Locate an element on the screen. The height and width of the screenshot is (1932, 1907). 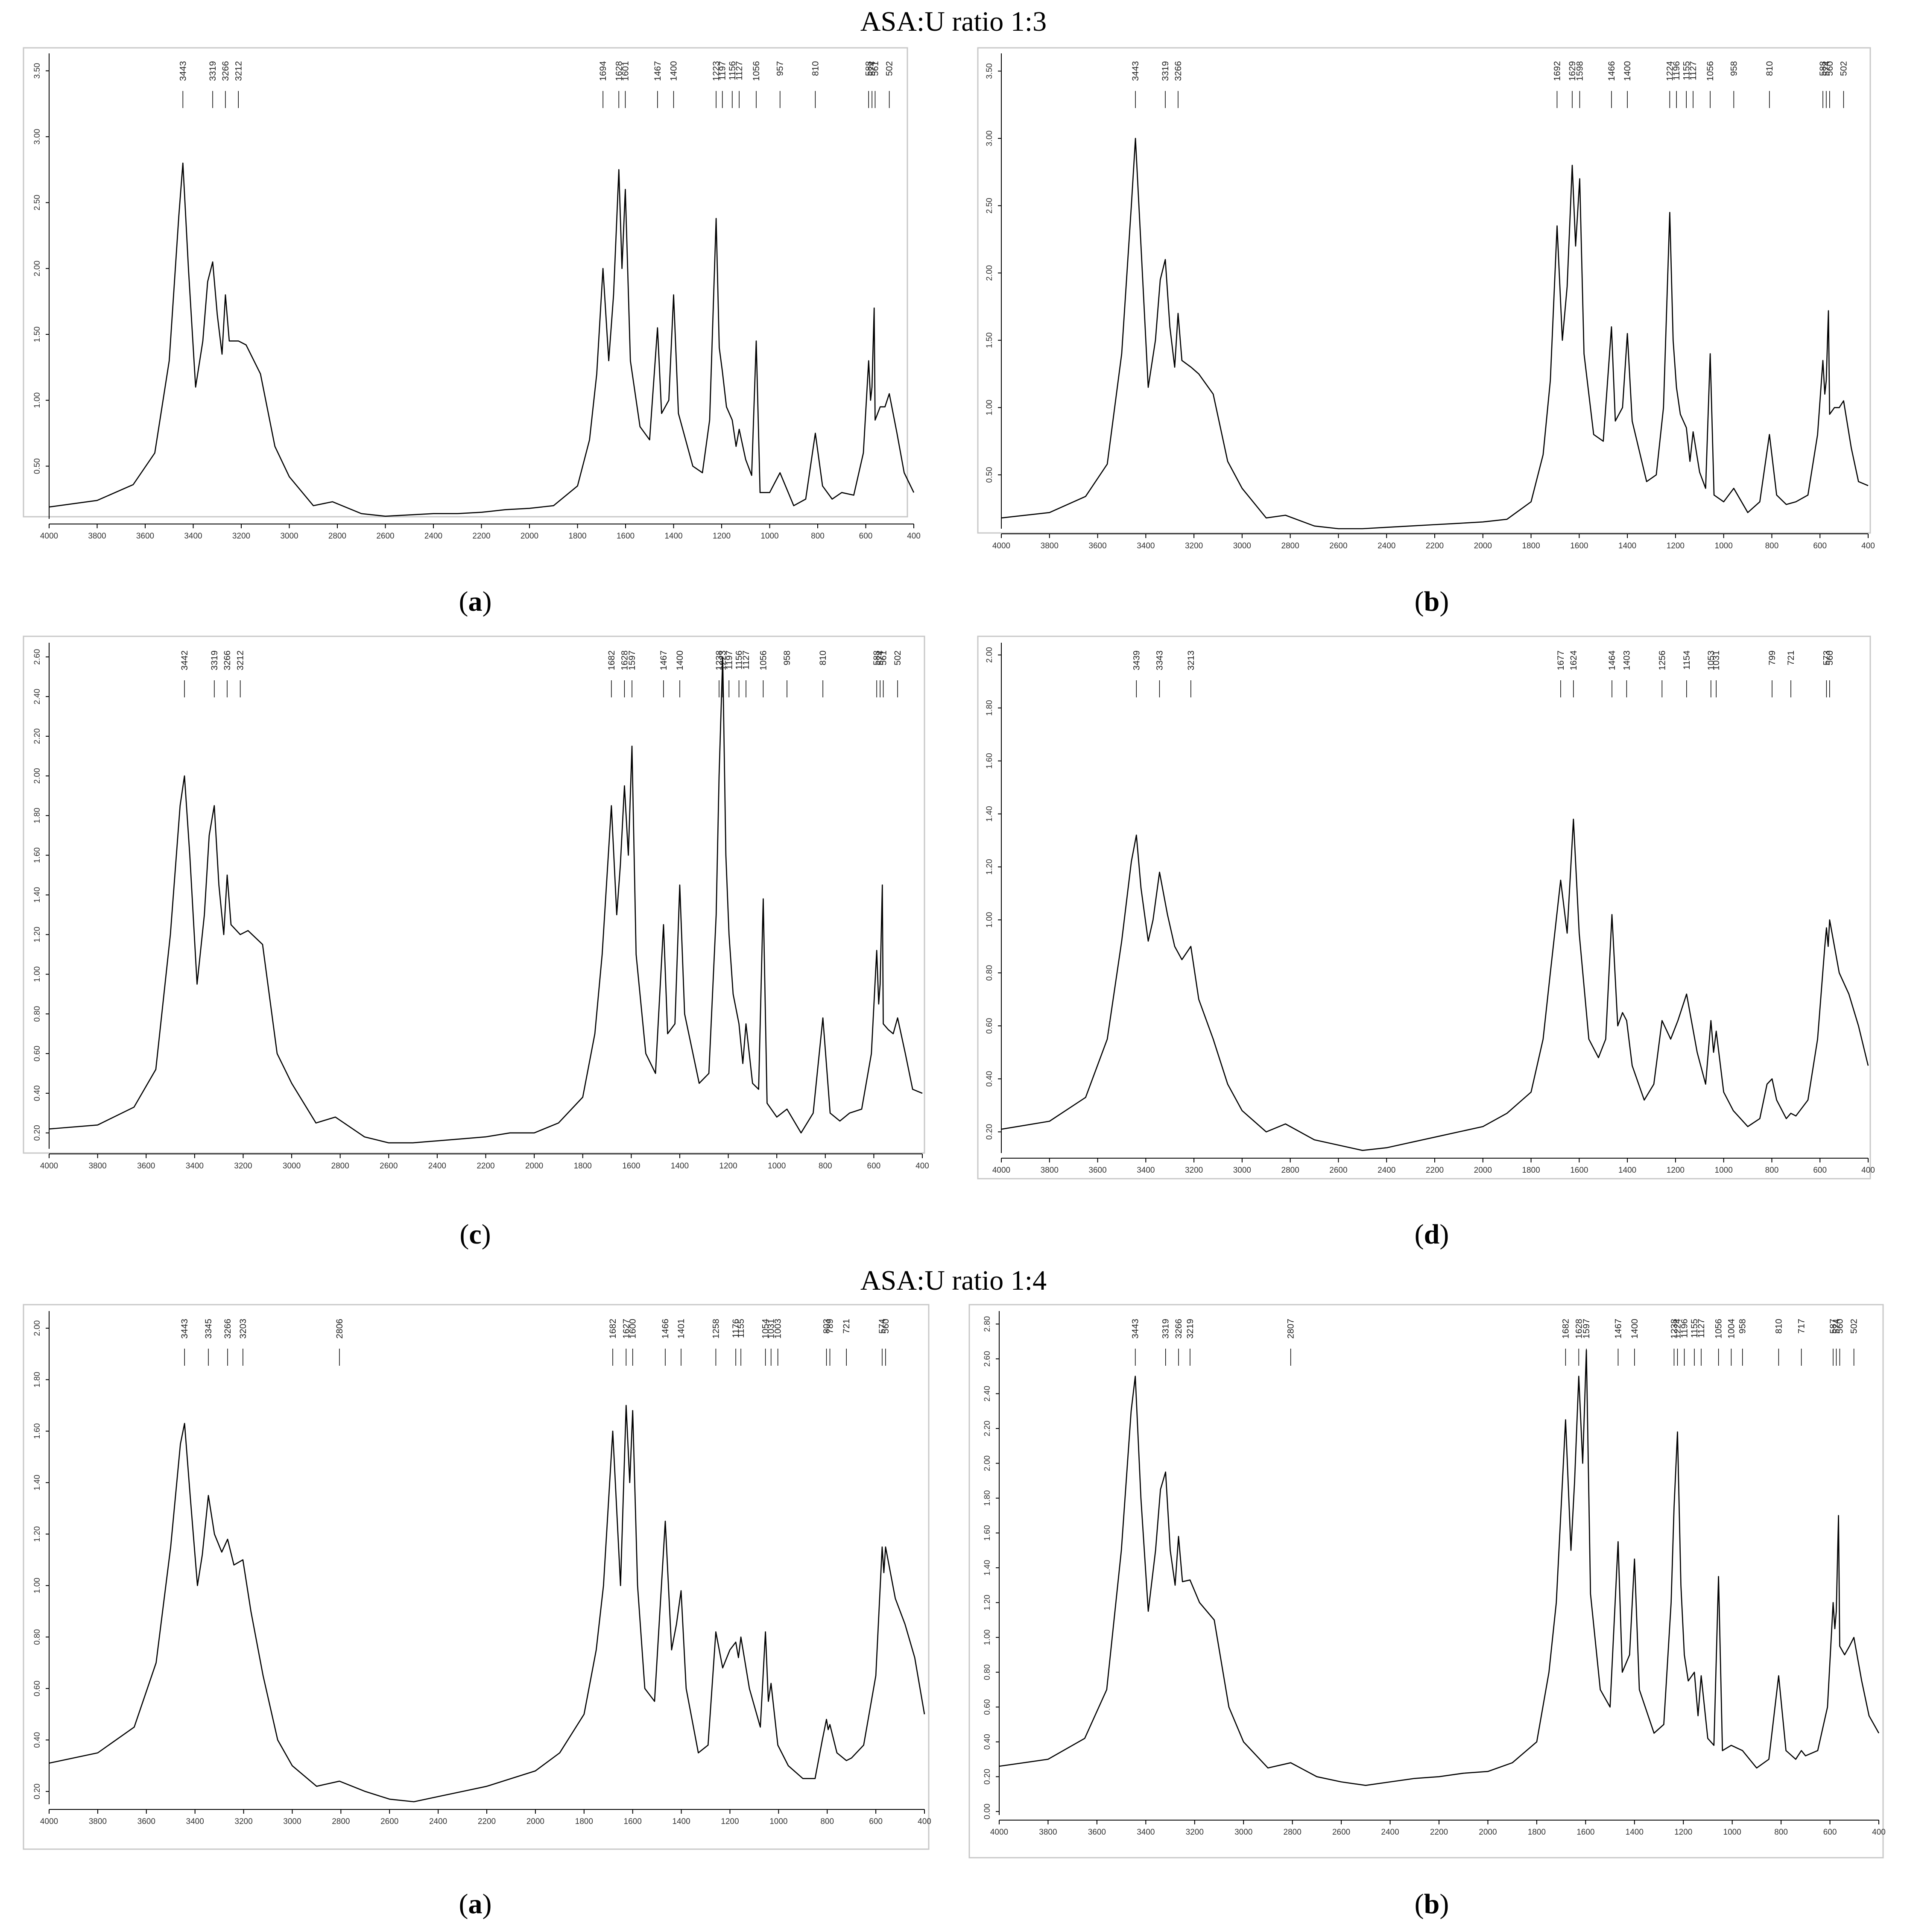
peak-label: 1597 is located at coordinates (632, 660).